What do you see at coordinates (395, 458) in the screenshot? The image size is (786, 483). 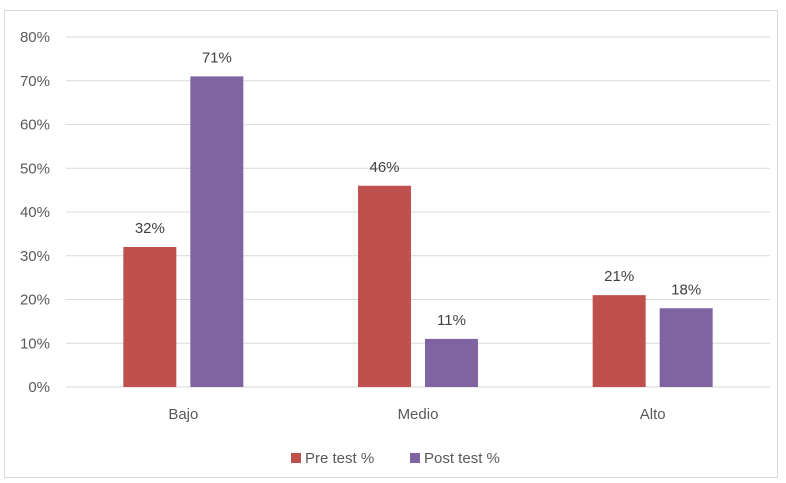 I see `legend: Pre test % Post test %` at bounding box center [395, 458].